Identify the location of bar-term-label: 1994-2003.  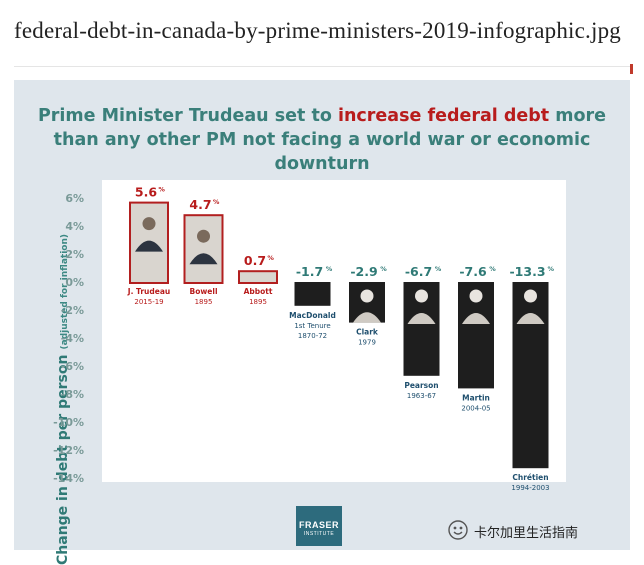
(530, 488).